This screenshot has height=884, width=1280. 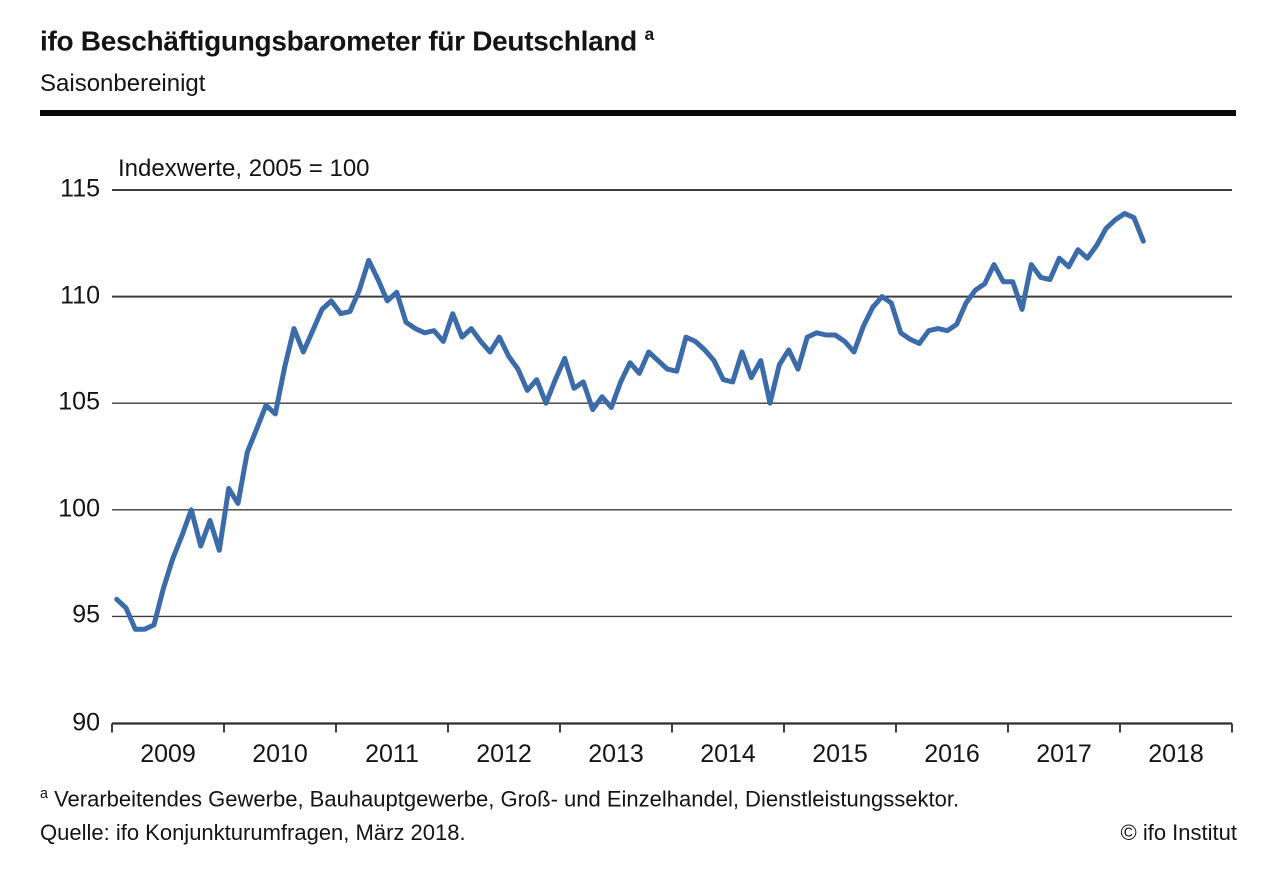 What do you see at coordinates (168, 754) in the screenshot?
I see `x-tick-label-2009: 2009` at bounding box center [168, 754].